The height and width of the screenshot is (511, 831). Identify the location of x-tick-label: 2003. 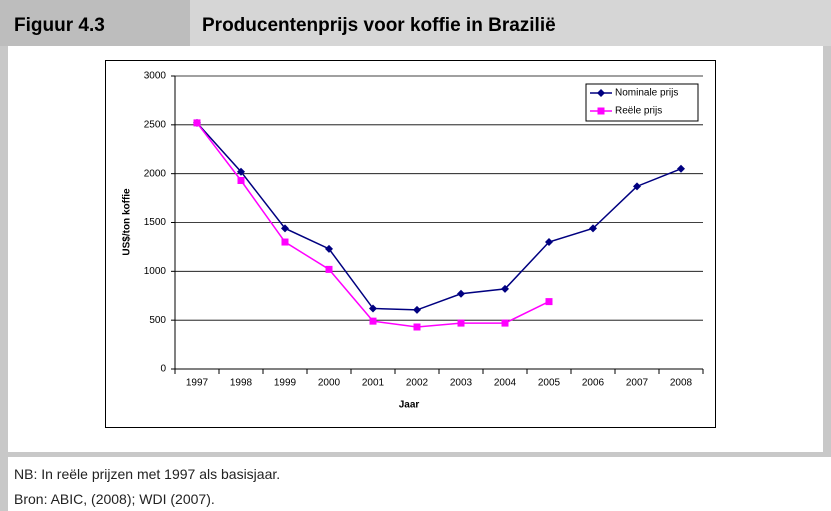
(461, 383).